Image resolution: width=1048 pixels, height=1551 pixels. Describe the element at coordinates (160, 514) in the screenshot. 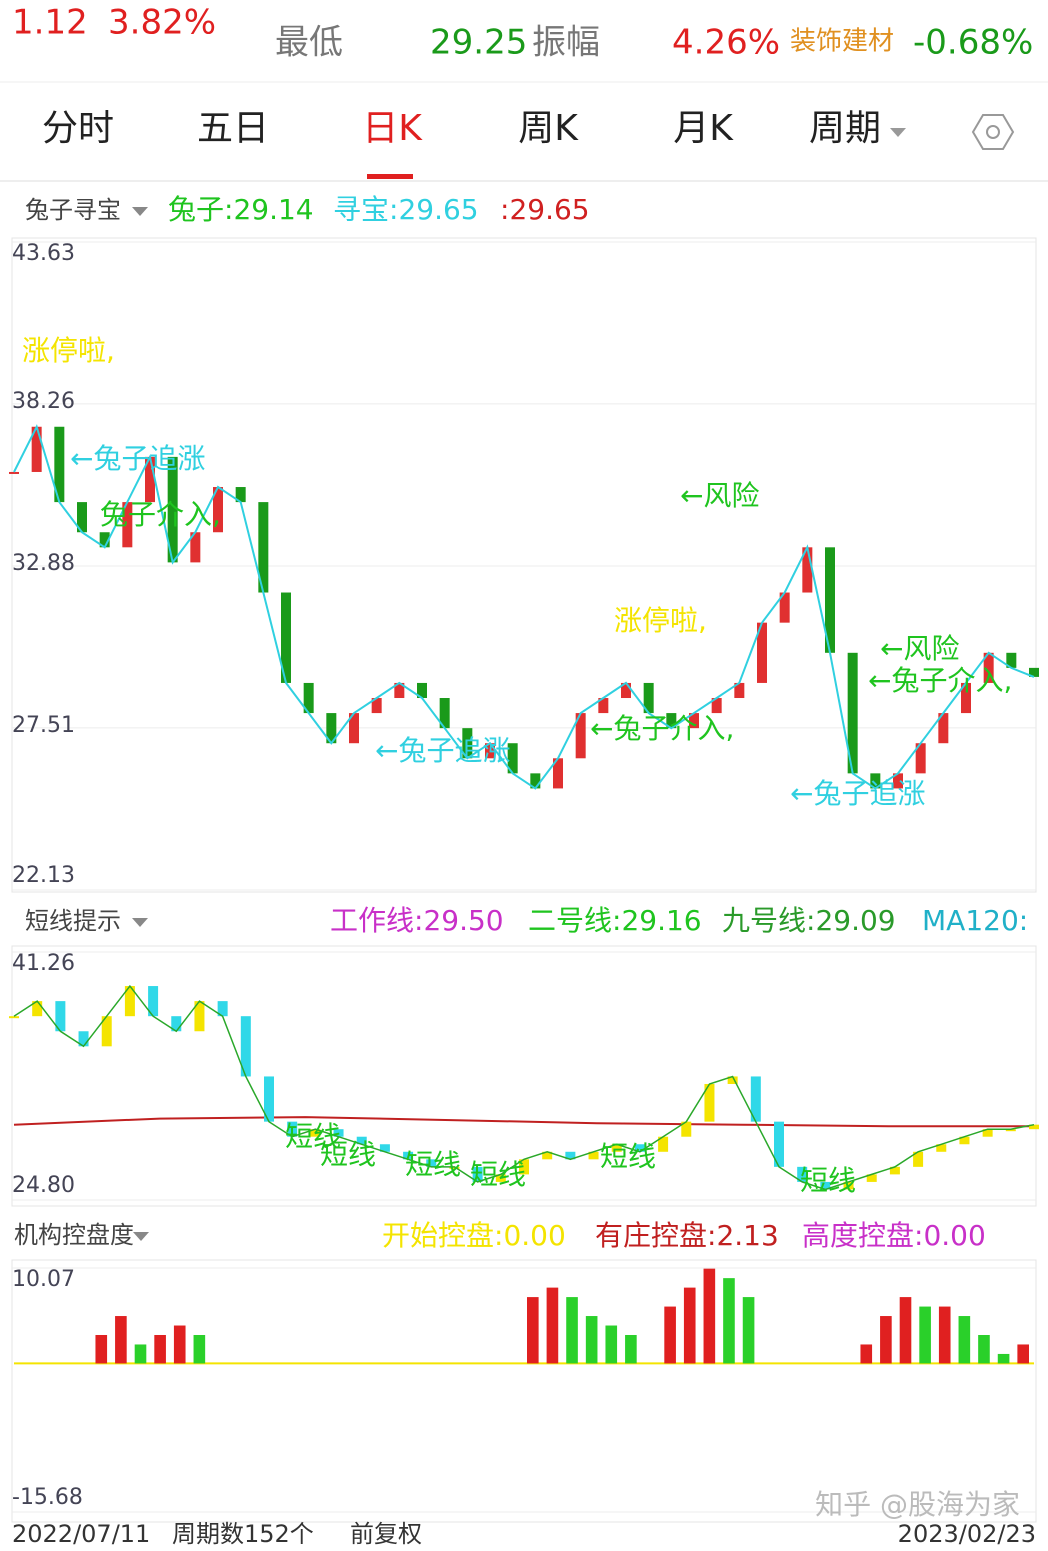

I see `annotation: 兔子介入,` at that location.